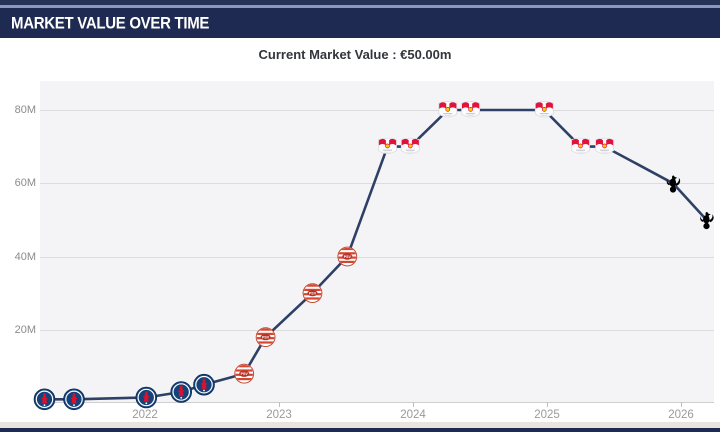 The width and height of the screenshot is (720, 432). Describe the element at coordinates (387, 145) in the screenshot. I see `data-point-marker rb-leipzig-crest-icon: Oct 2023: €70.00m` at that location.